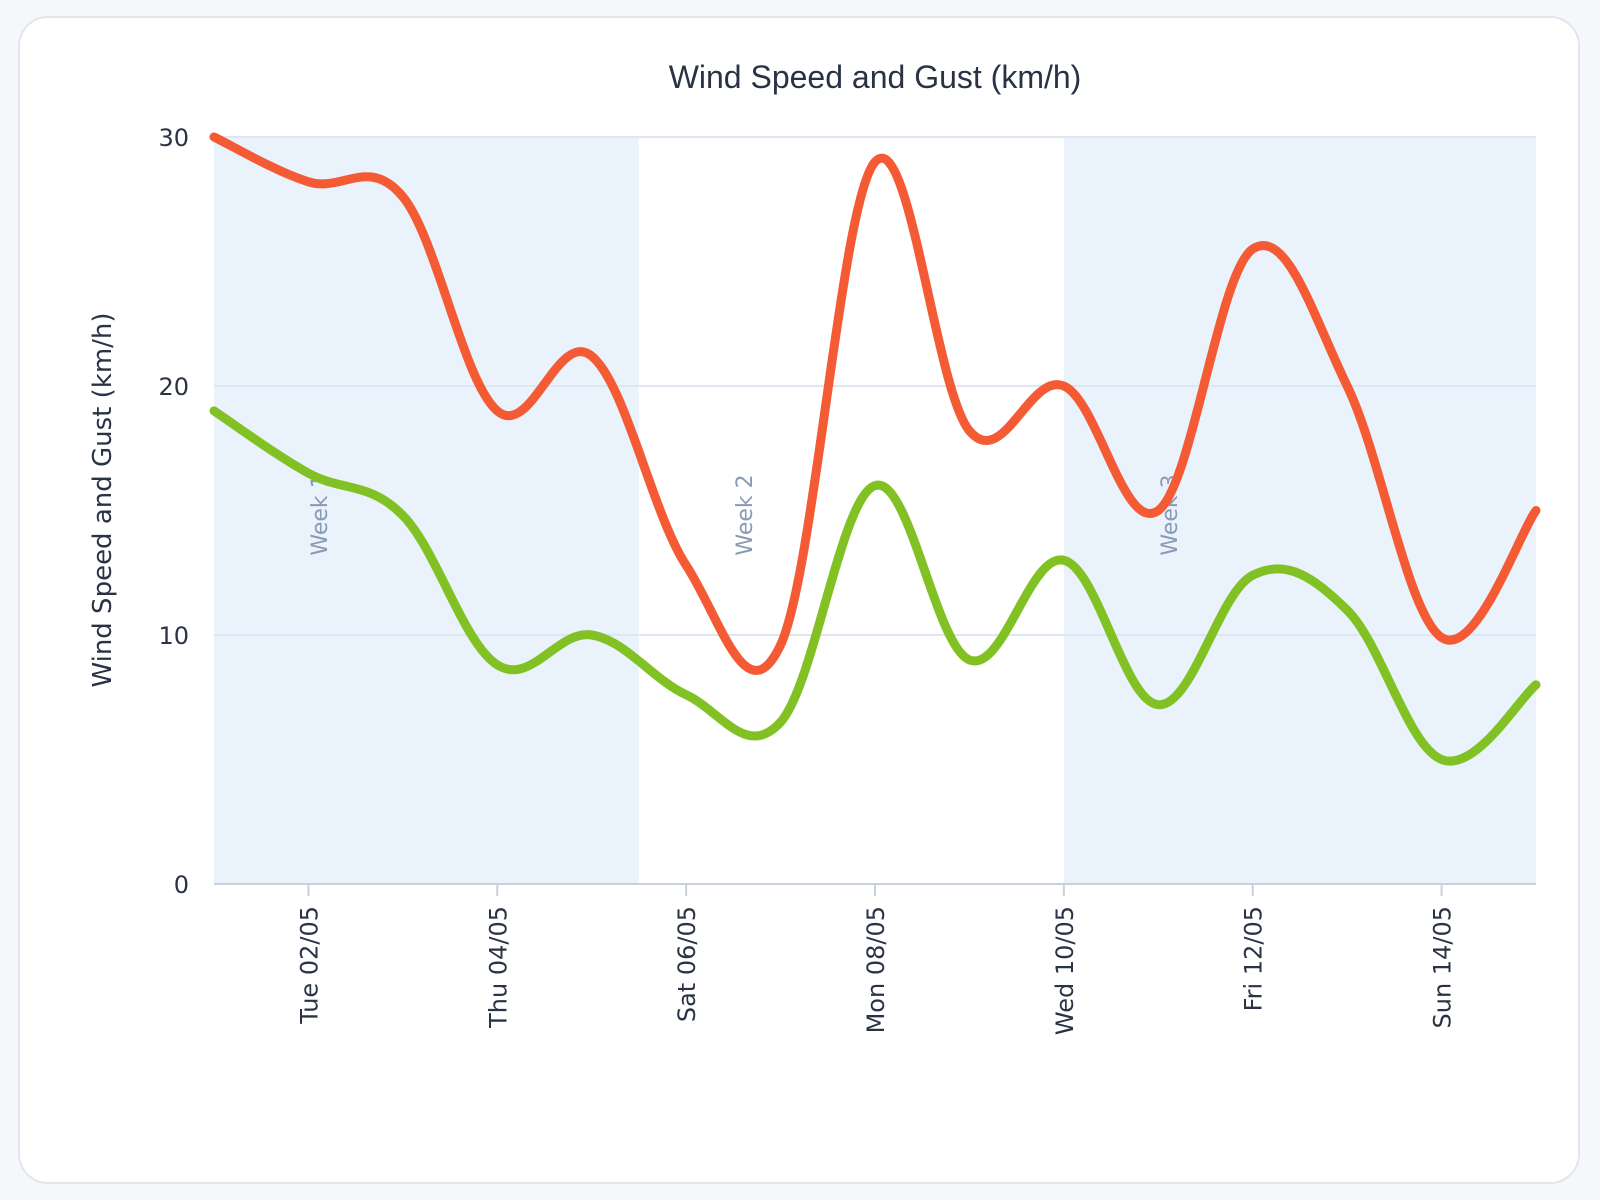 The height and width of the screenshot is (1200, 1600). Describe the element at coordinates (173, 636) in the screenshot. I see `y-tick-label-10: 10` at that location.